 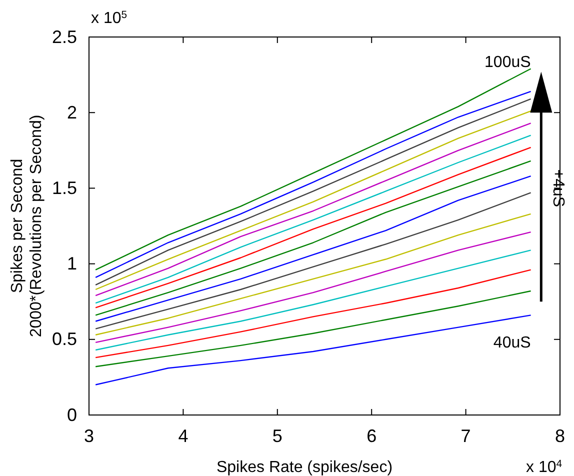 I want to click on y-tick-label: 1.5, so click(x=64, y=188).